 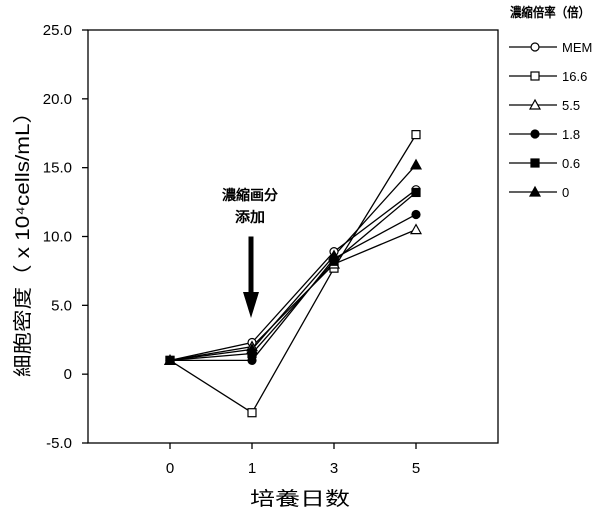 What do you see at coordinates (544, 163) in the screenshot?
I see `legend-item-0-6: 0.6` at bounding box center [544, 163].